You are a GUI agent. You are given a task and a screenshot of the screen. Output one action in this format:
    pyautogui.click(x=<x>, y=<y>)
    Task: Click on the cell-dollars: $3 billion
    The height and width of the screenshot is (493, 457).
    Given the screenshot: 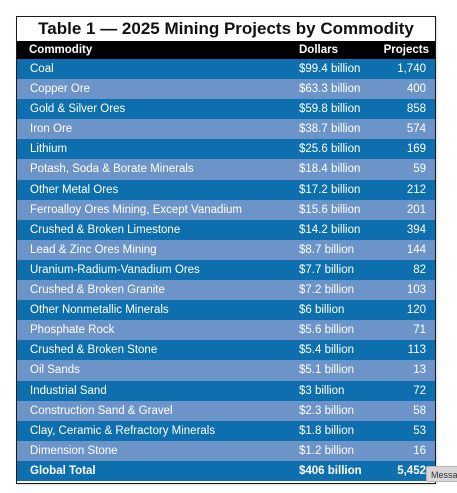 What is the action you would take?
    pyautogui.click(x=322, y=390)
    